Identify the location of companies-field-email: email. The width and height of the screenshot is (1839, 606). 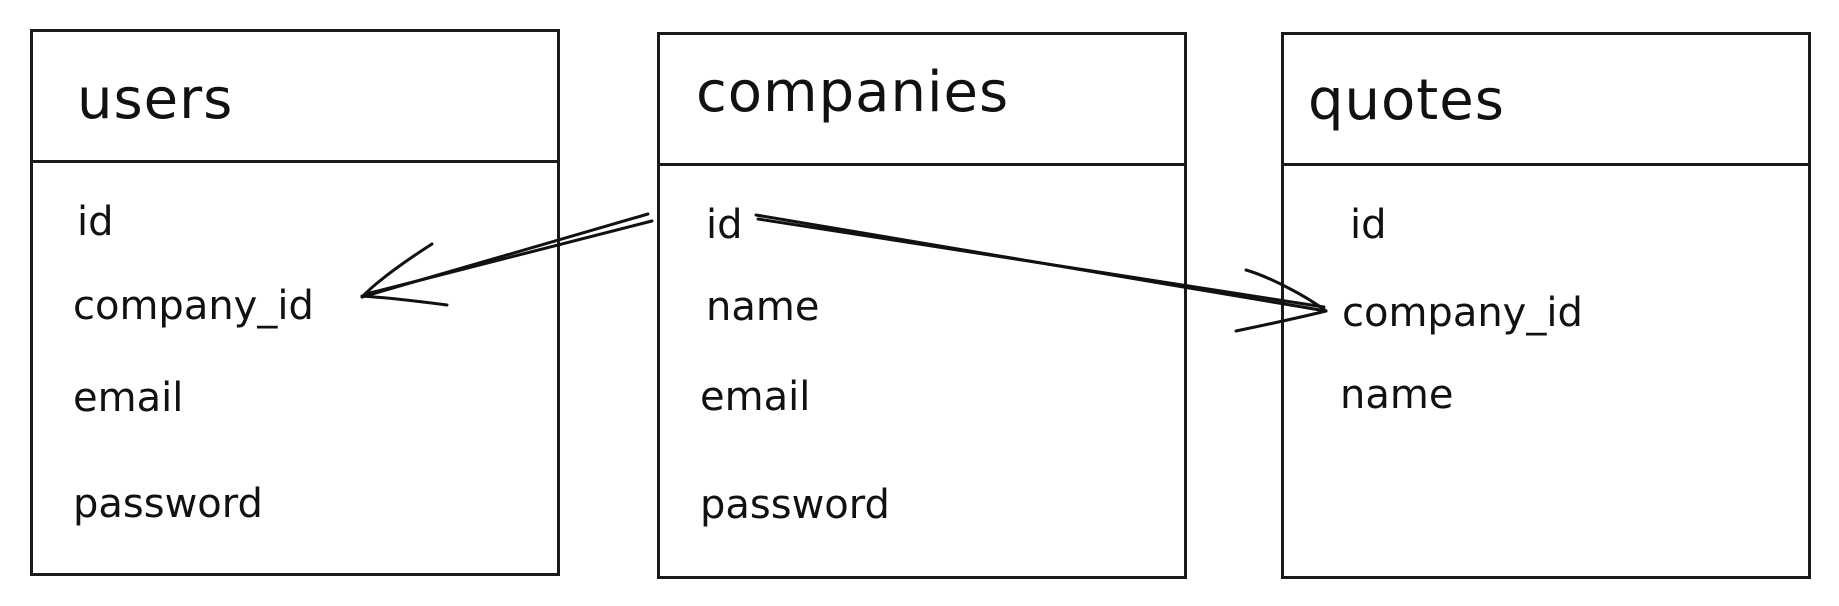
(755, 397).